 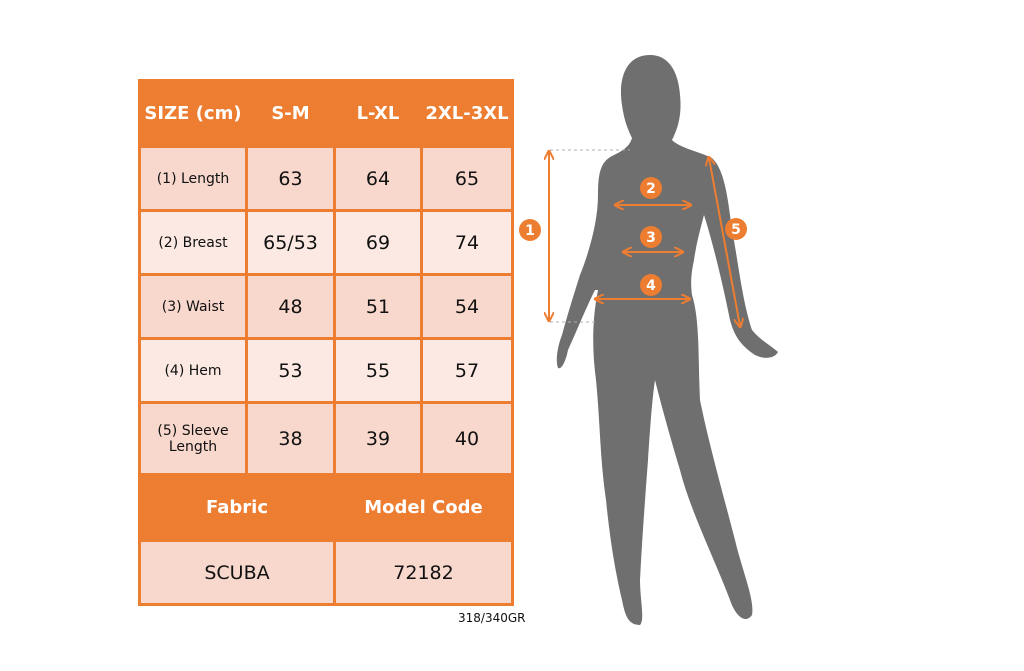 I want to click on marker-4: 4, so click(x=651, y=286).